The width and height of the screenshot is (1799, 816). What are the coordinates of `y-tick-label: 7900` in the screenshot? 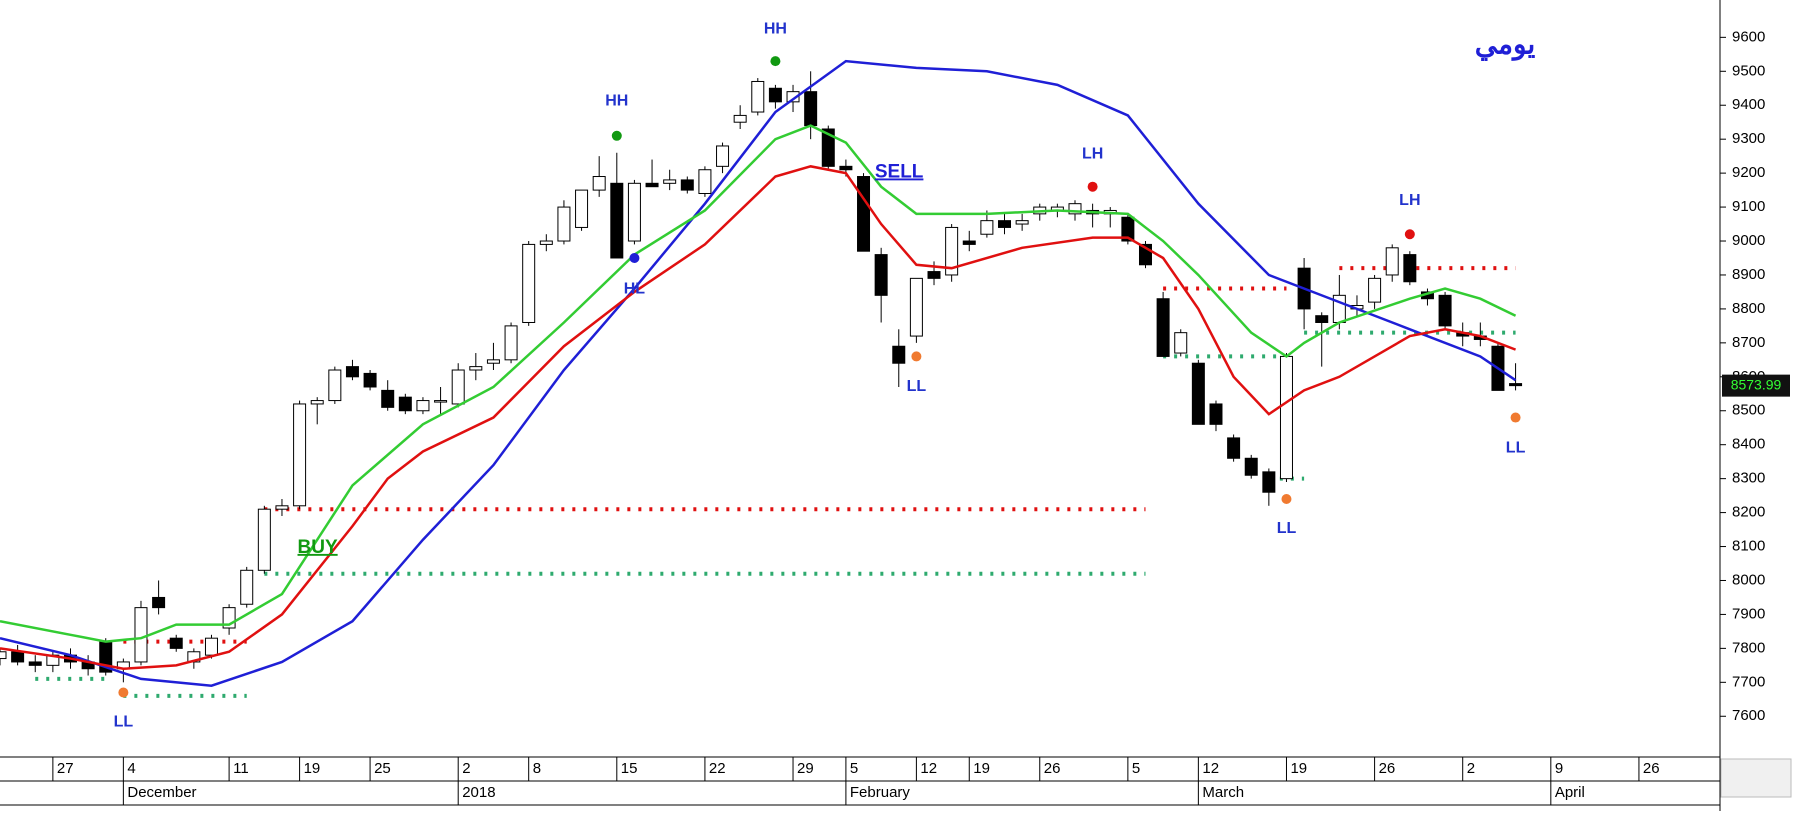 It's located at (1748, 613).